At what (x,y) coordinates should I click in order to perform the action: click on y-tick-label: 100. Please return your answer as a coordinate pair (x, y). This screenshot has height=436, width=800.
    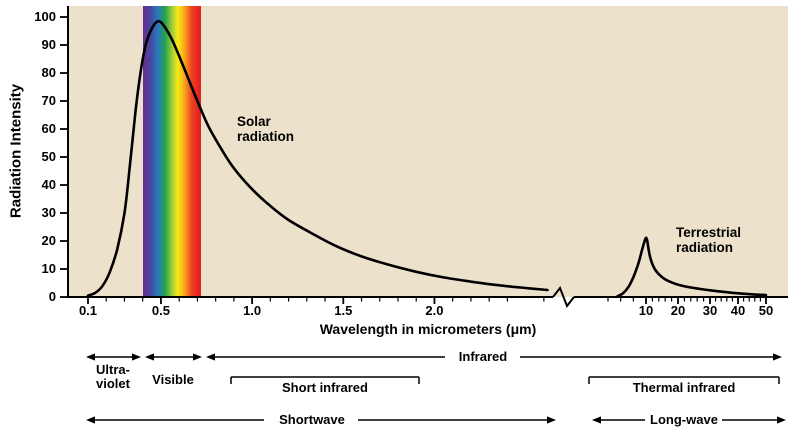
    Looking at the image, I should click on (45, 16).